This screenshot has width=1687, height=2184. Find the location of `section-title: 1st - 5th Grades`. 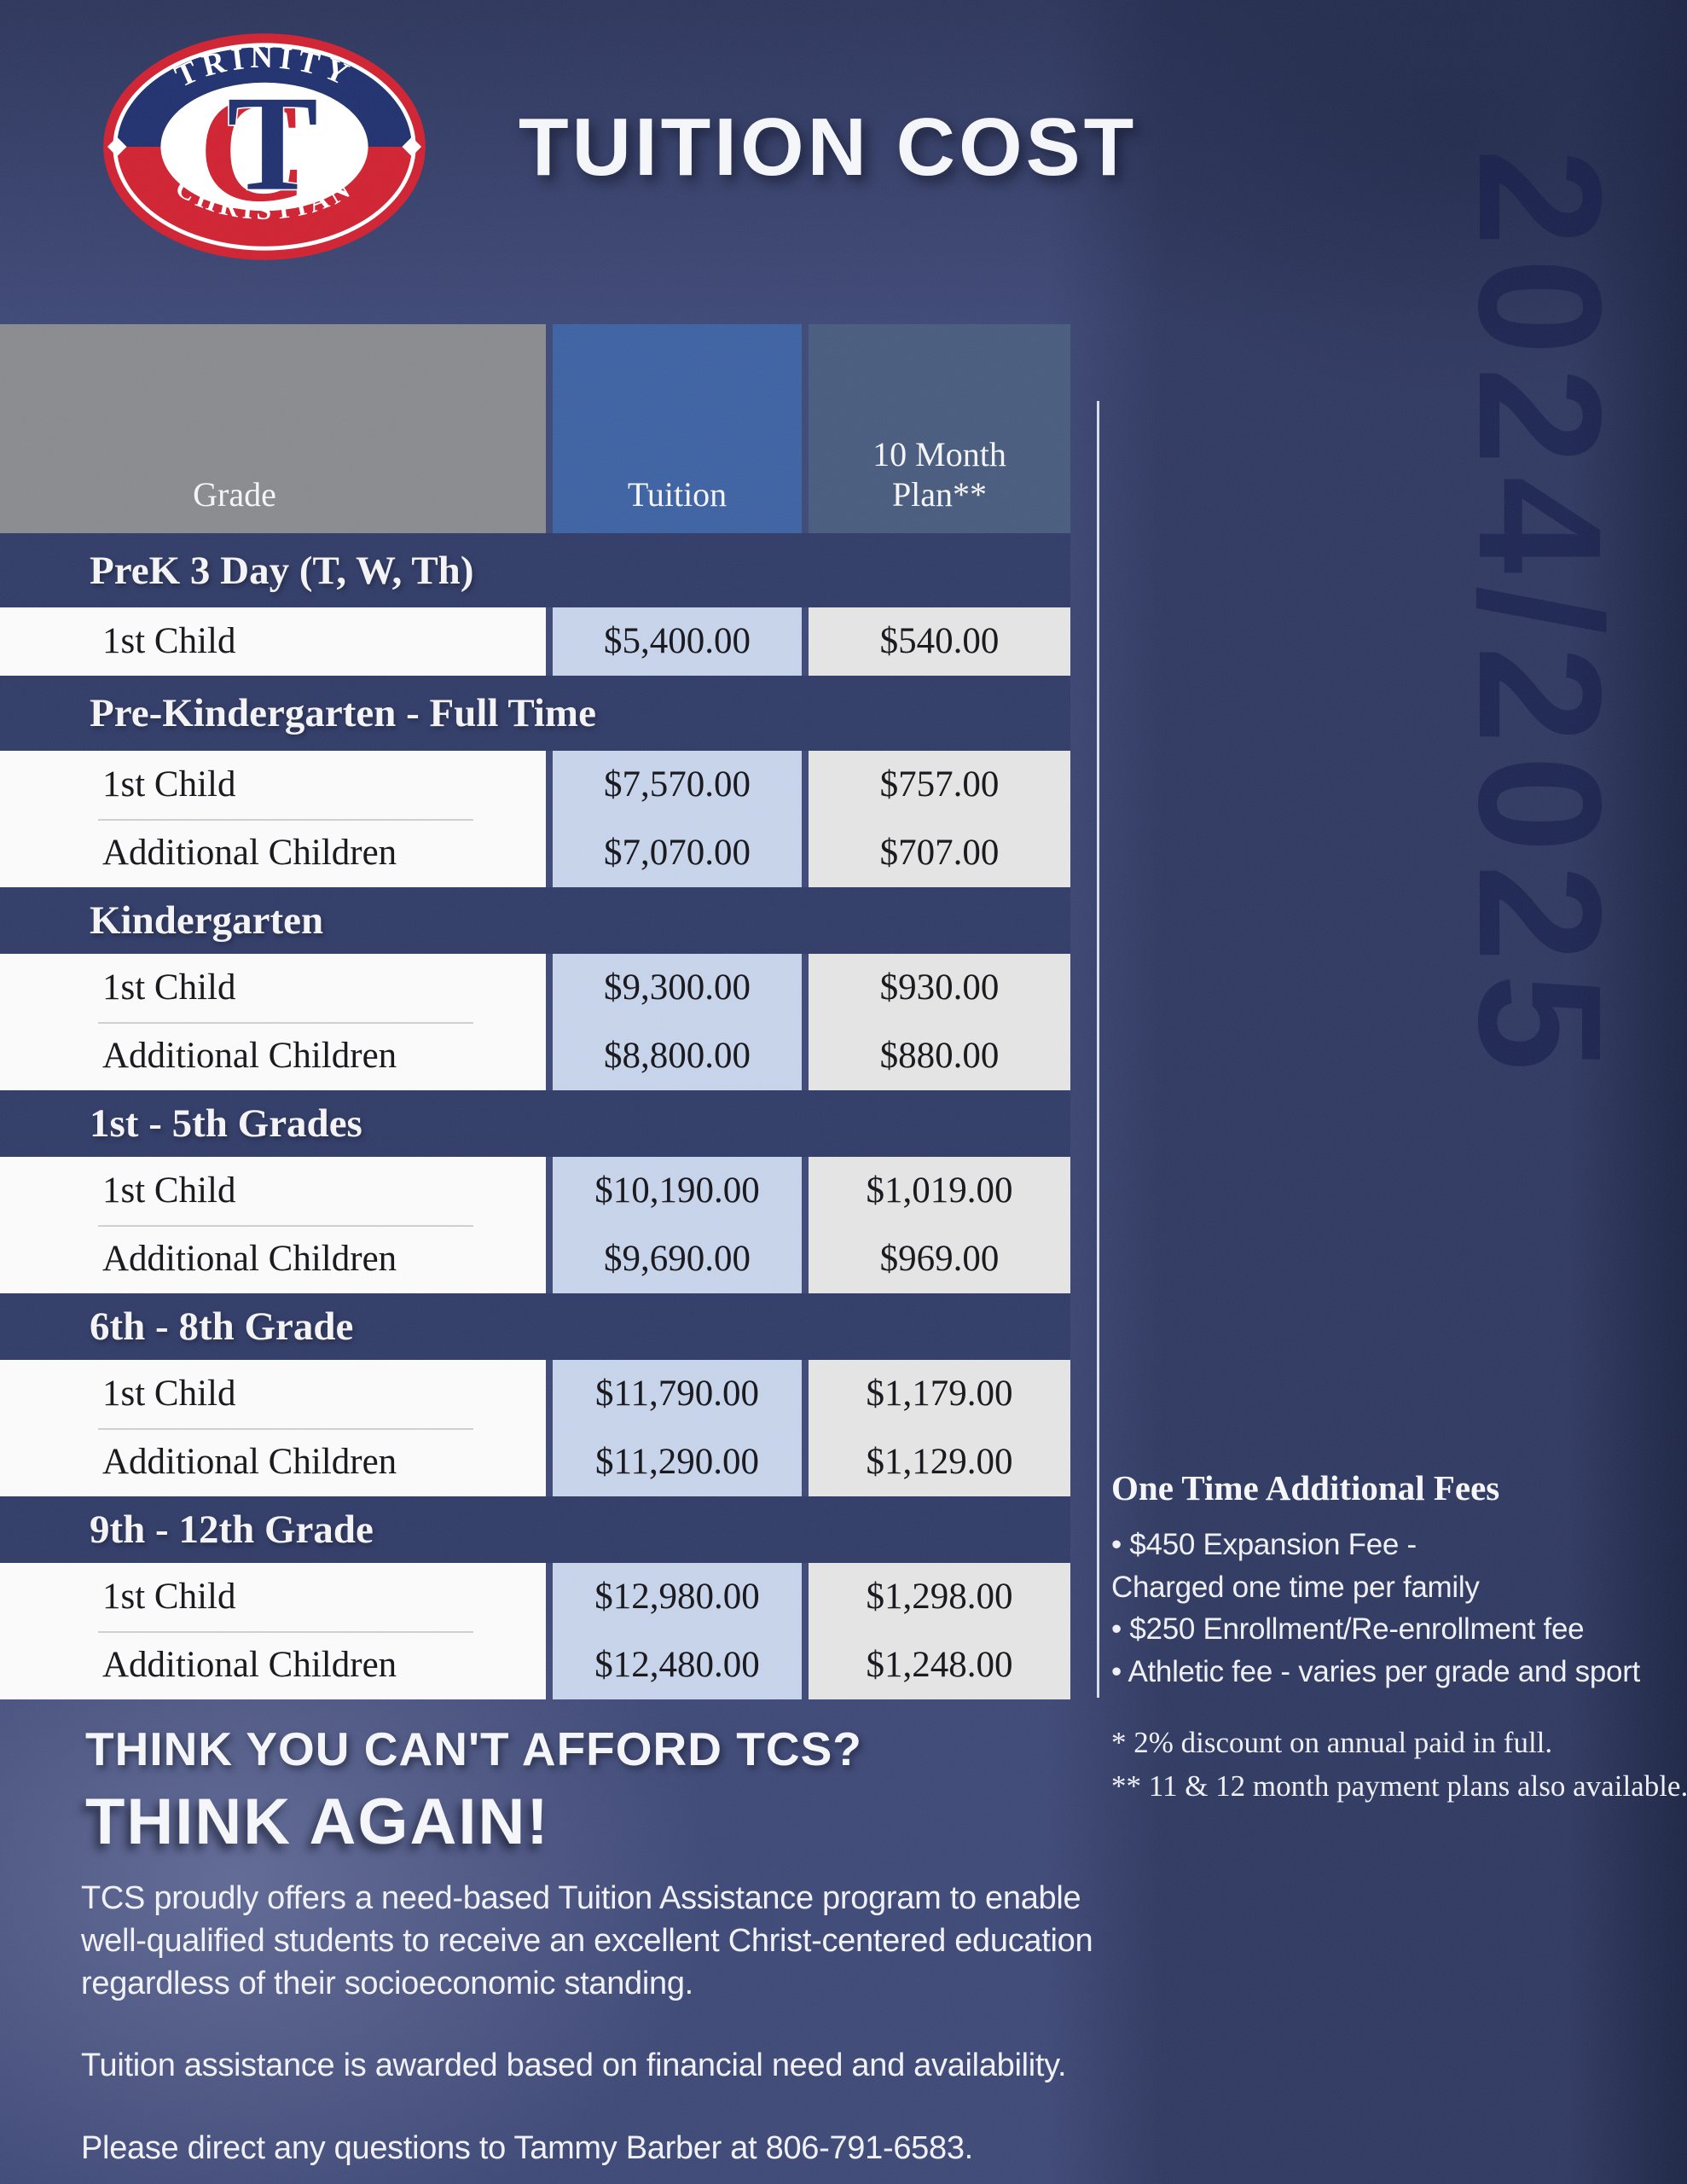

section-title: 1st - 5th Grades is located at coordinates (226, 1123).